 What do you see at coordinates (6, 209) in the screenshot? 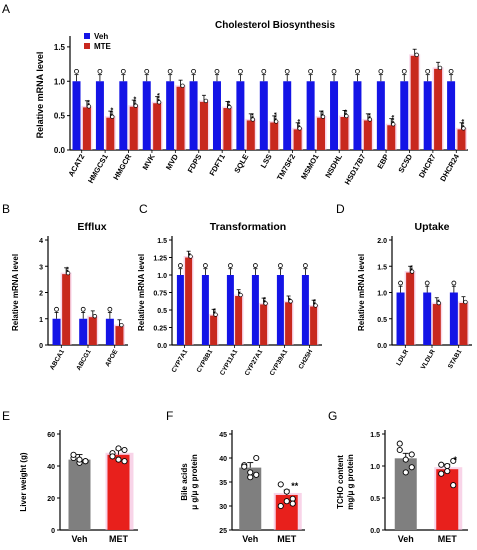
I see `panel-label-b: B` at bounding box center [6, 209].